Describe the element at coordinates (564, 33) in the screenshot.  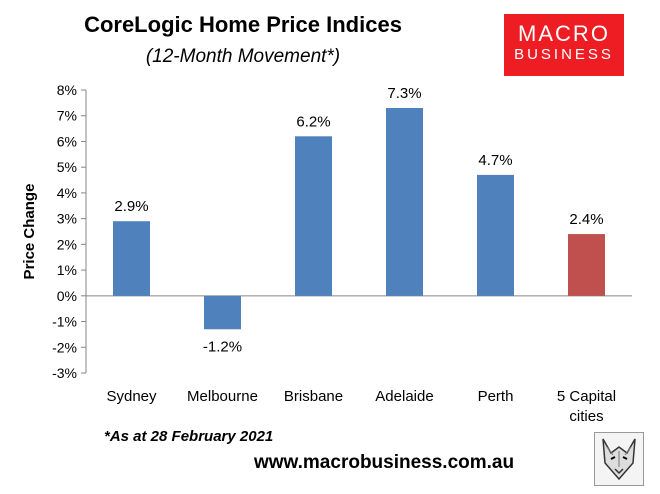
I see `logo-line-1: MACRO` at that location.